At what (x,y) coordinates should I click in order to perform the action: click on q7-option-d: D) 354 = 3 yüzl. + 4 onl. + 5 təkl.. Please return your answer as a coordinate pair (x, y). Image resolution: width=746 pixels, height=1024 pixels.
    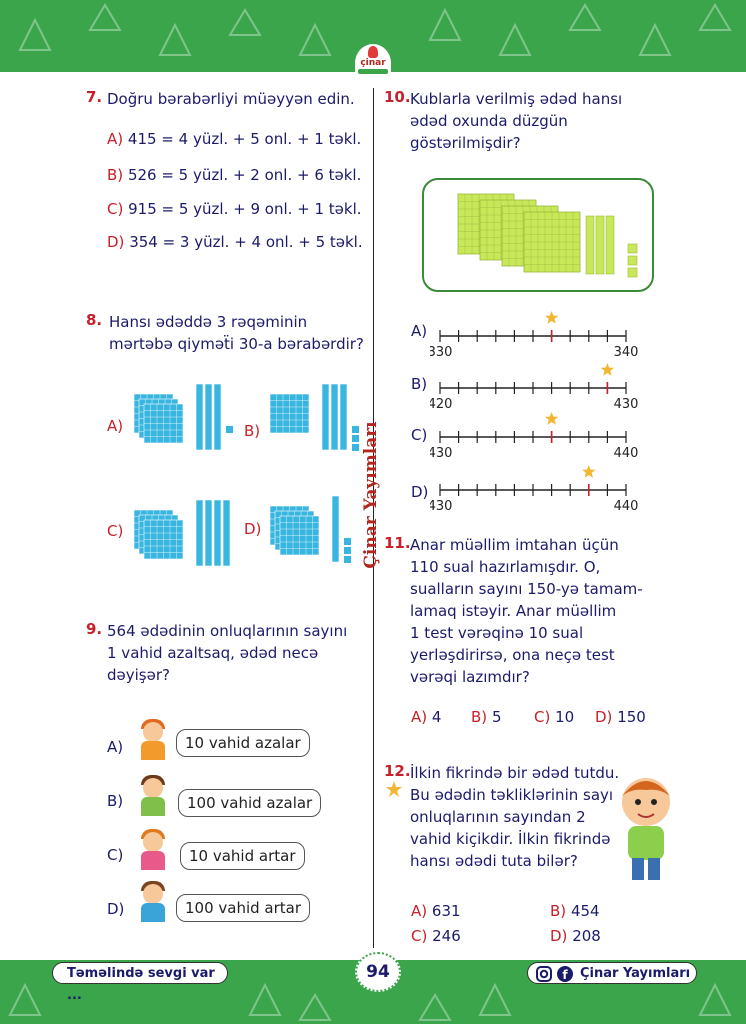
    Looking at the image, I should click on (235, 242).